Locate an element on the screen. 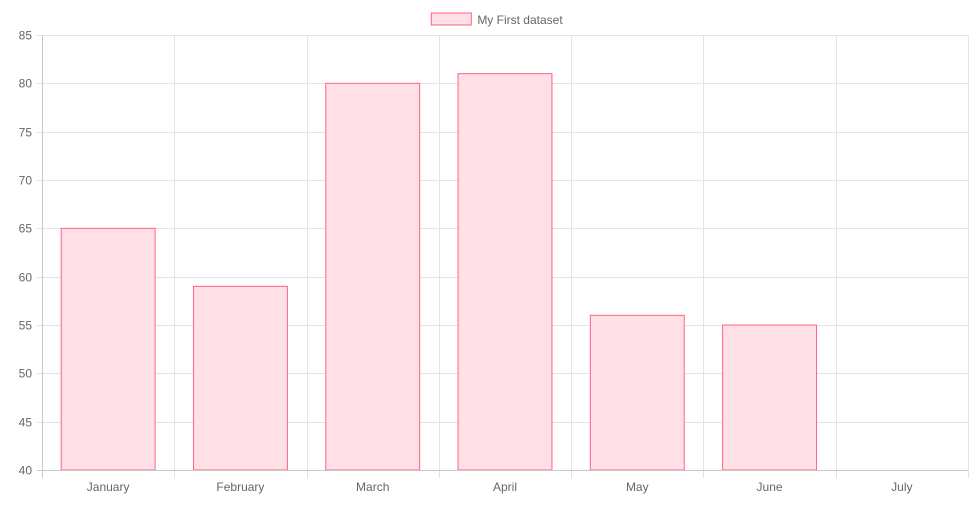 The height and width of the screenshot is (516, 969). x-tick-label-july: July is located at coordinates (901, 487).